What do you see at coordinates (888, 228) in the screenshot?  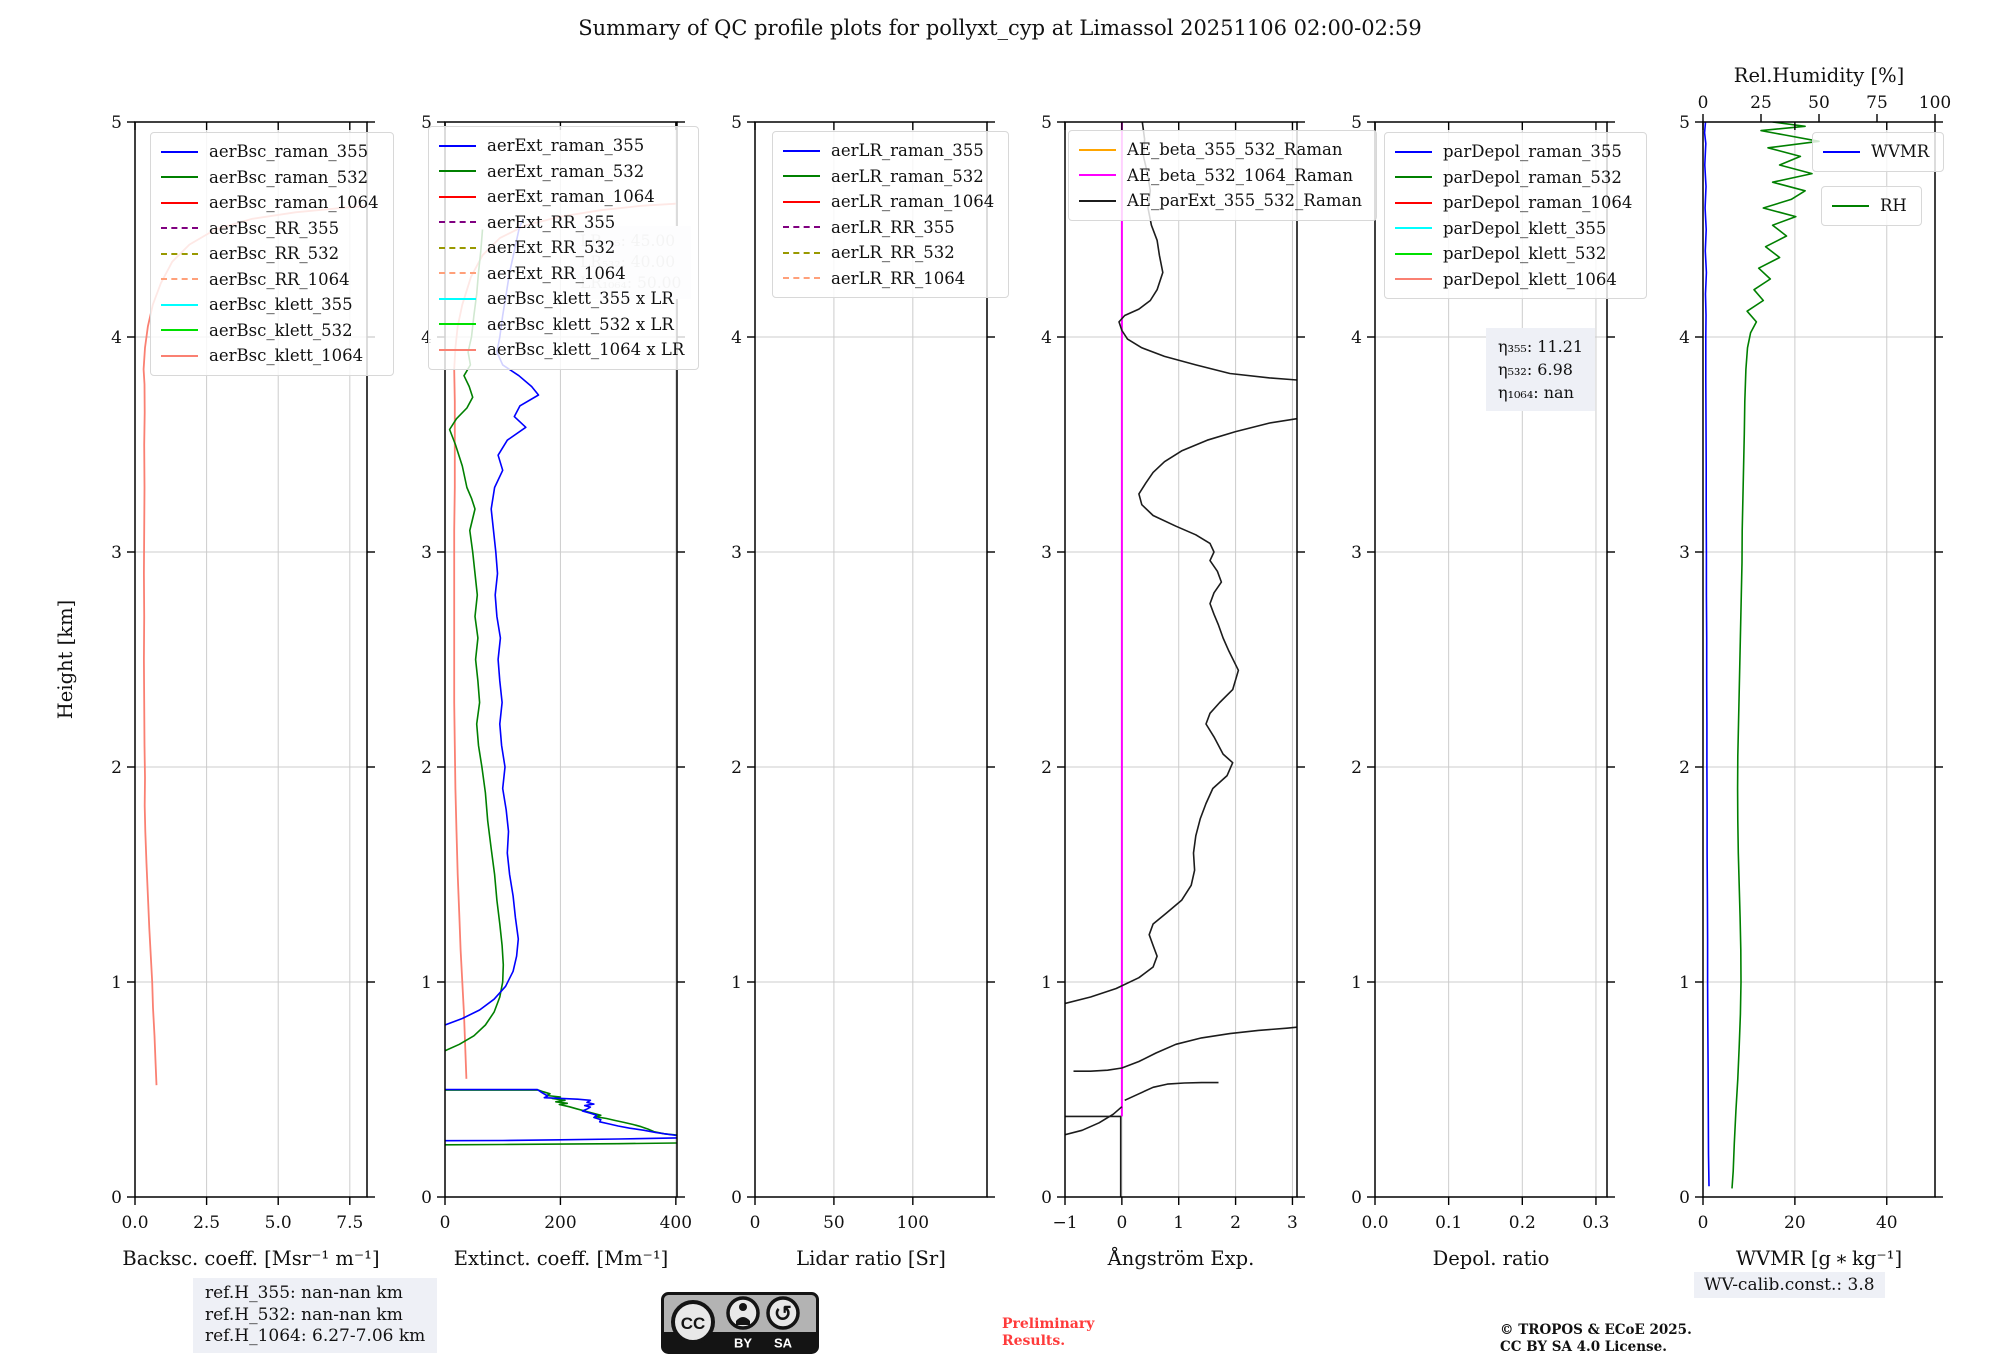 I see `legend-item: aerLR_RR_355` at bounding box center [888, 228].